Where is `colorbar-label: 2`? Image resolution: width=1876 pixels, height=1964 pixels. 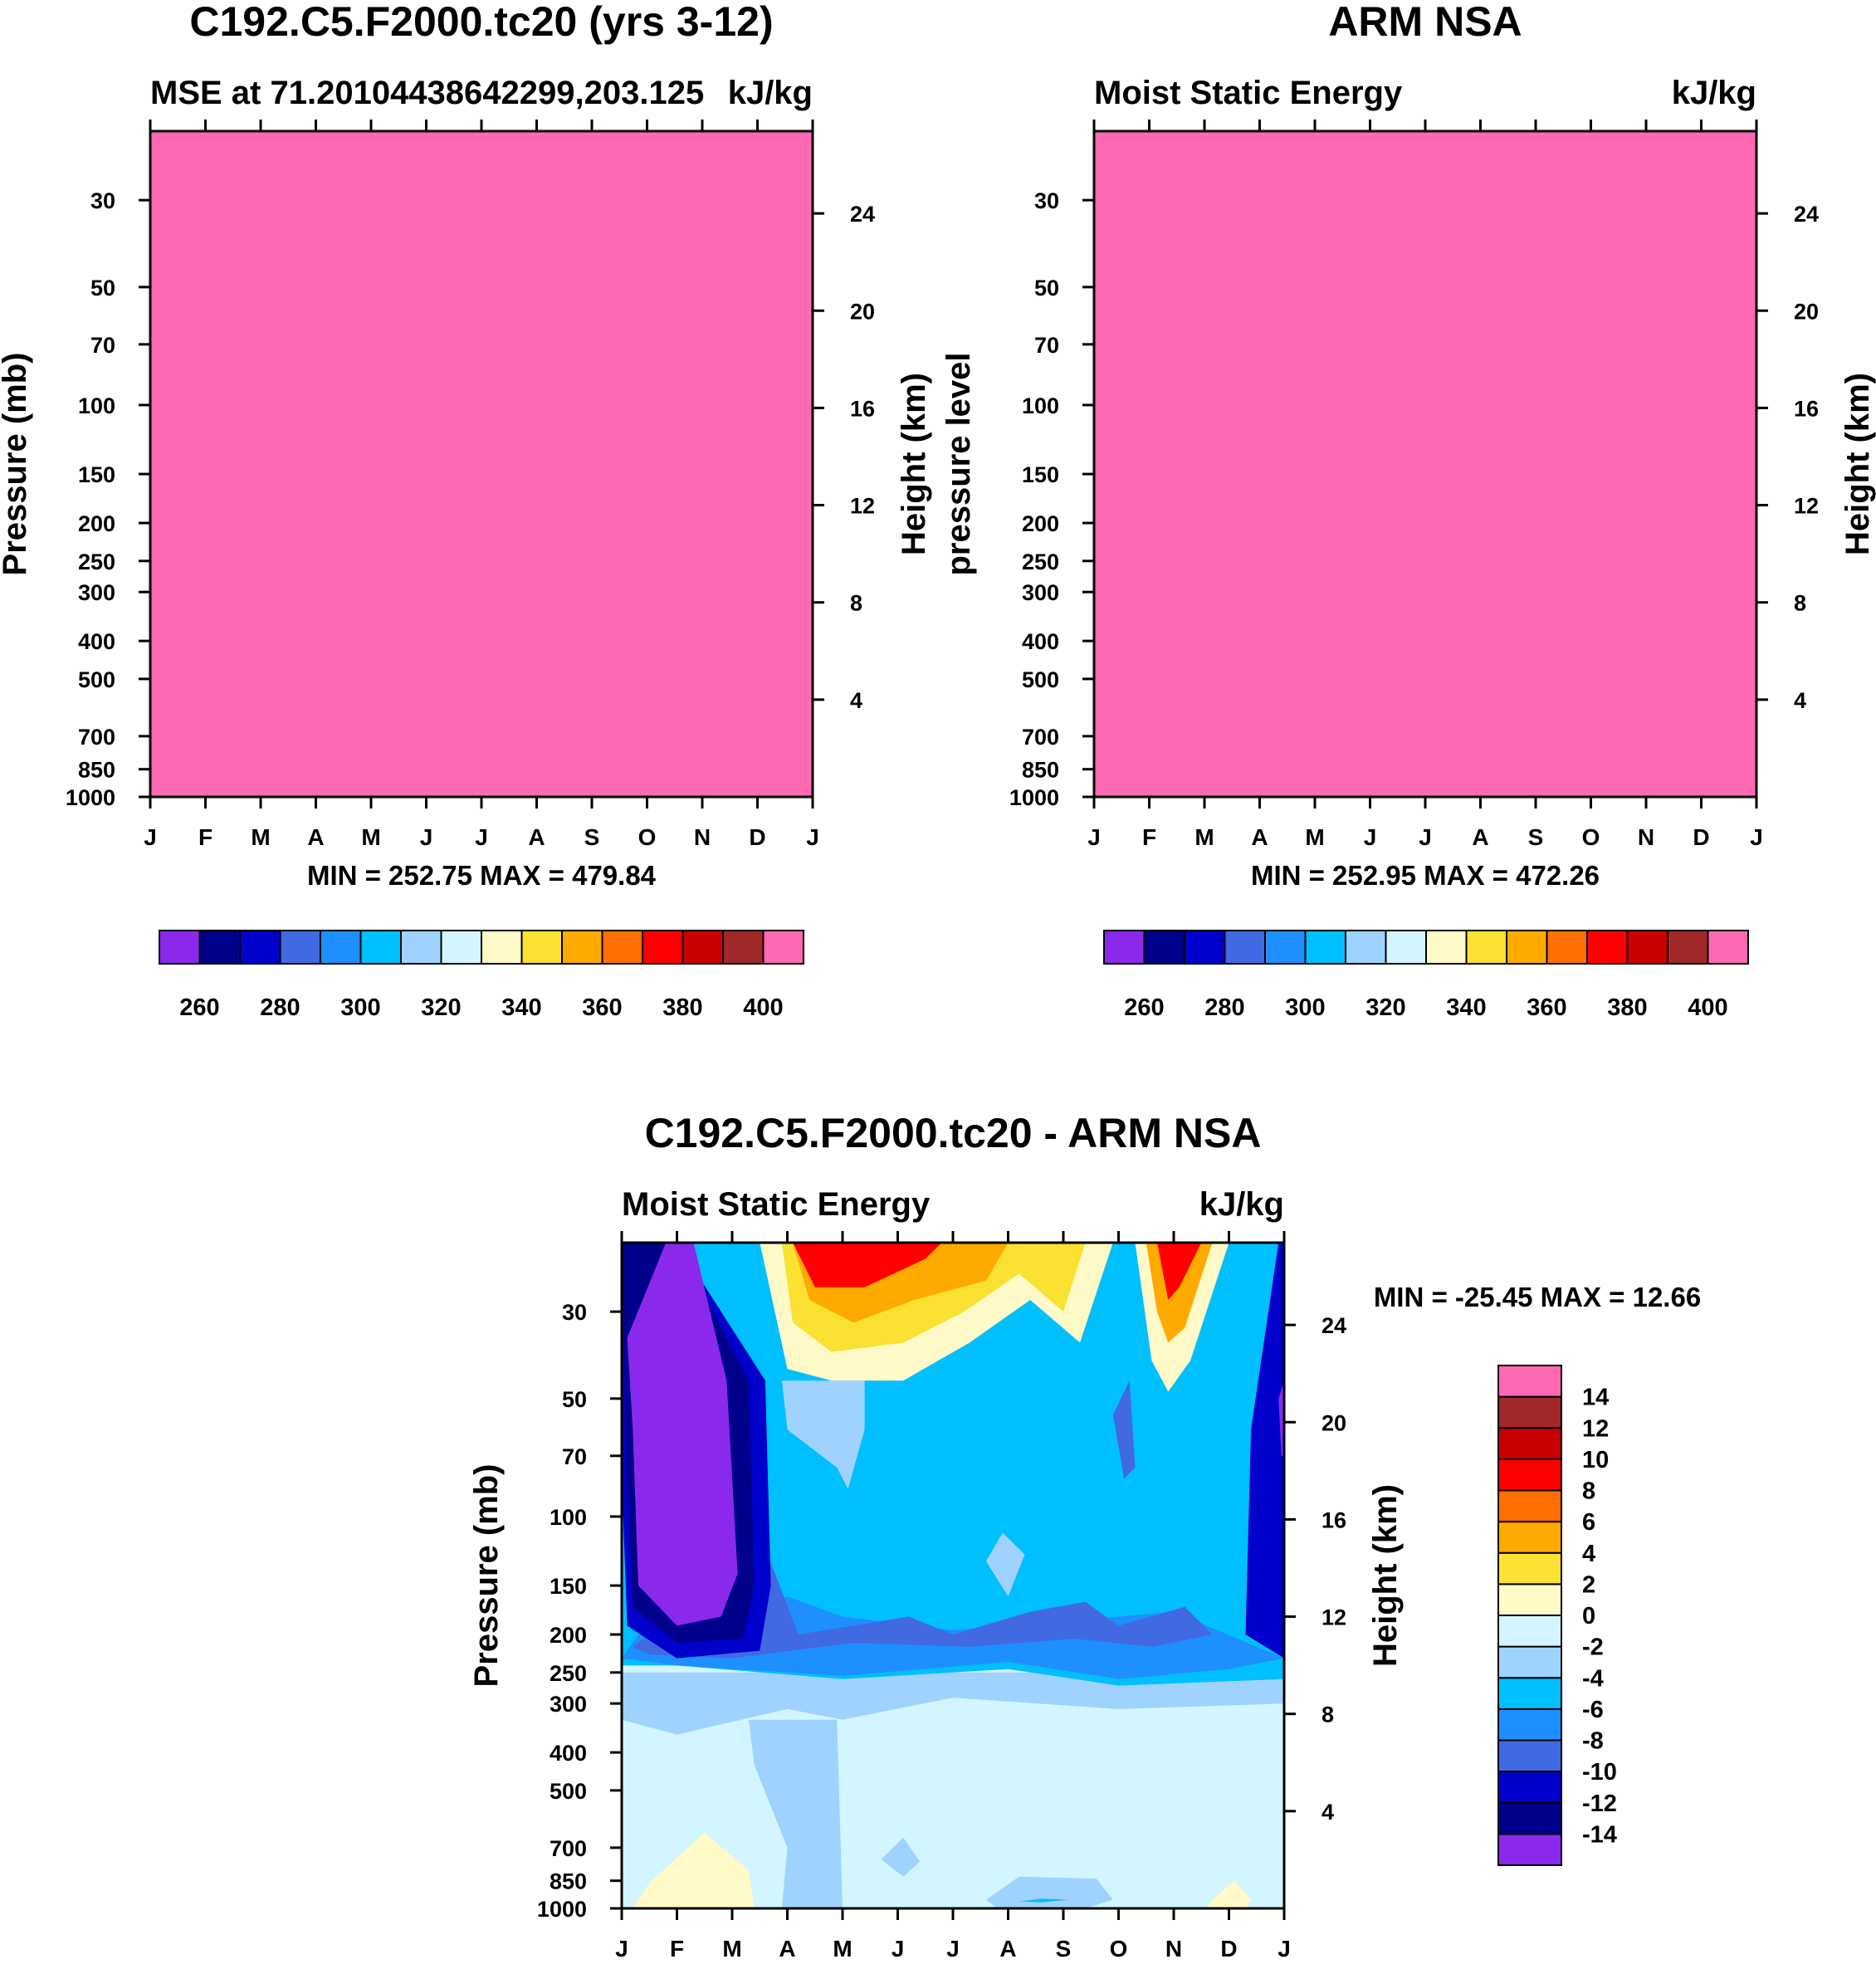
colorbar-label: 2 is located at coordinates (1588, 1585).